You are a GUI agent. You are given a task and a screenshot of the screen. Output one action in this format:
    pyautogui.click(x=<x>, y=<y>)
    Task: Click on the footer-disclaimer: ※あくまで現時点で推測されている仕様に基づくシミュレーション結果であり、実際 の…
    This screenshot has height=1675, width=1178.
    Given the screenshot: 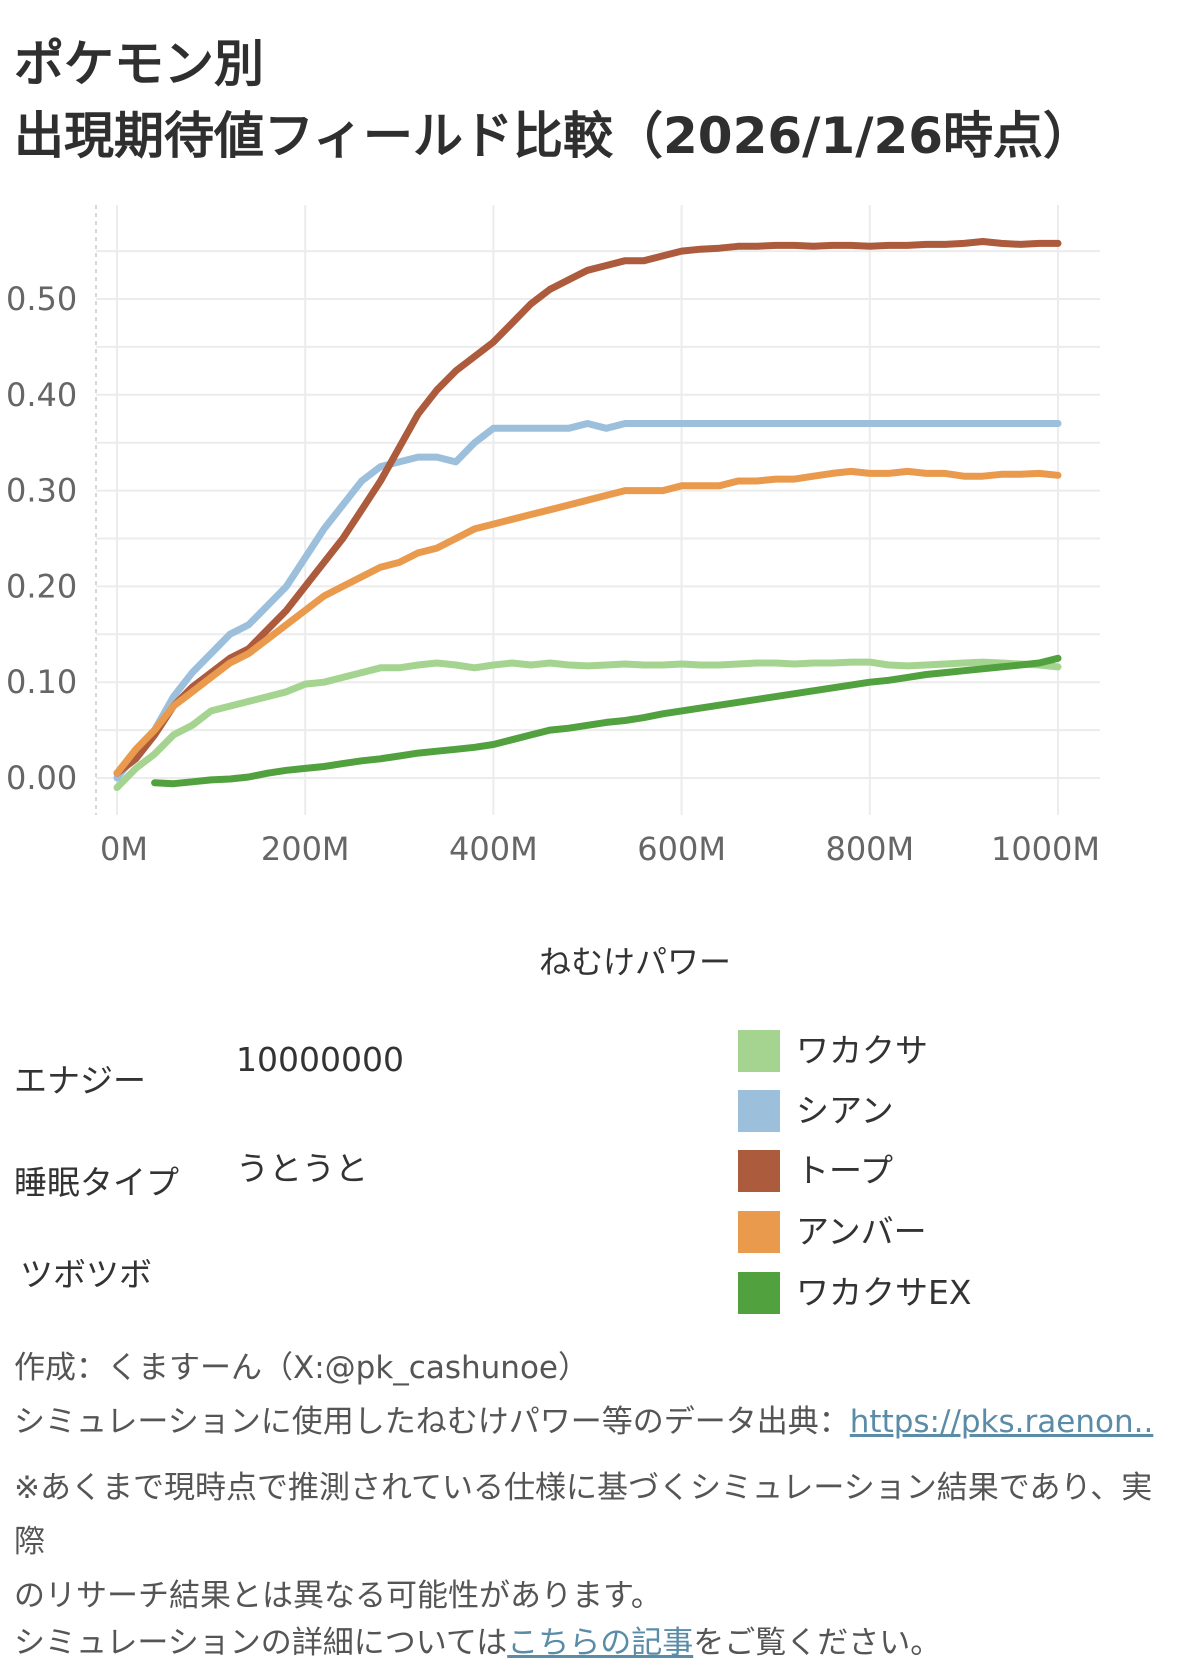 What is the action you would take?
    pyautogui.click(x=589, y=1542)
    